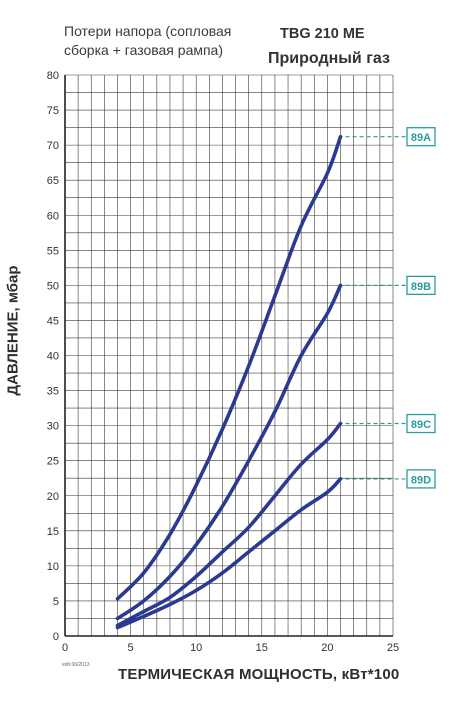 The width and height of the screenshot is (457, 705). I want to click on x-tick-label: 25, so click(393, 648).